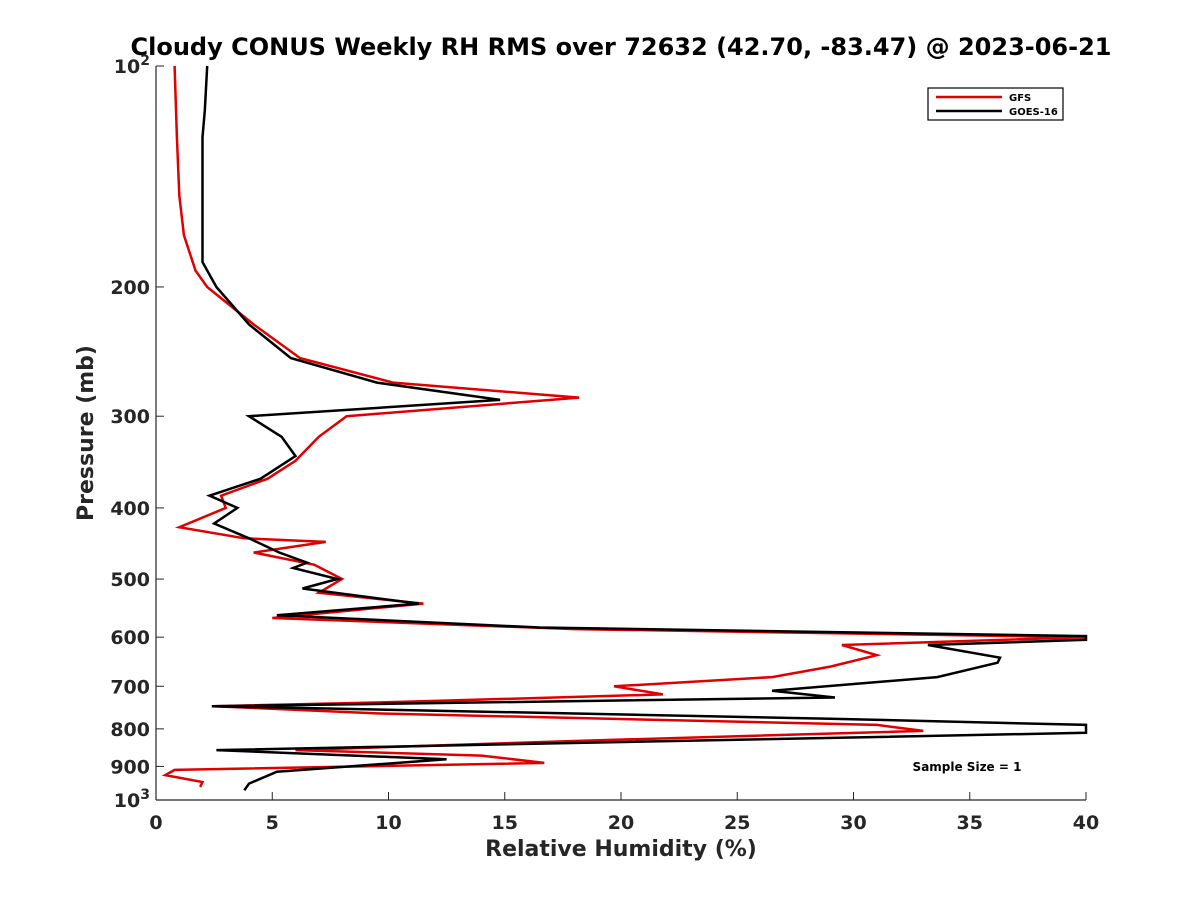 This screenshot has width=1200, height=900. Describe the element at coordinates (967, 767) in the screenshot. I see `sample-size-annotation: Sample Size = 1` at that location.